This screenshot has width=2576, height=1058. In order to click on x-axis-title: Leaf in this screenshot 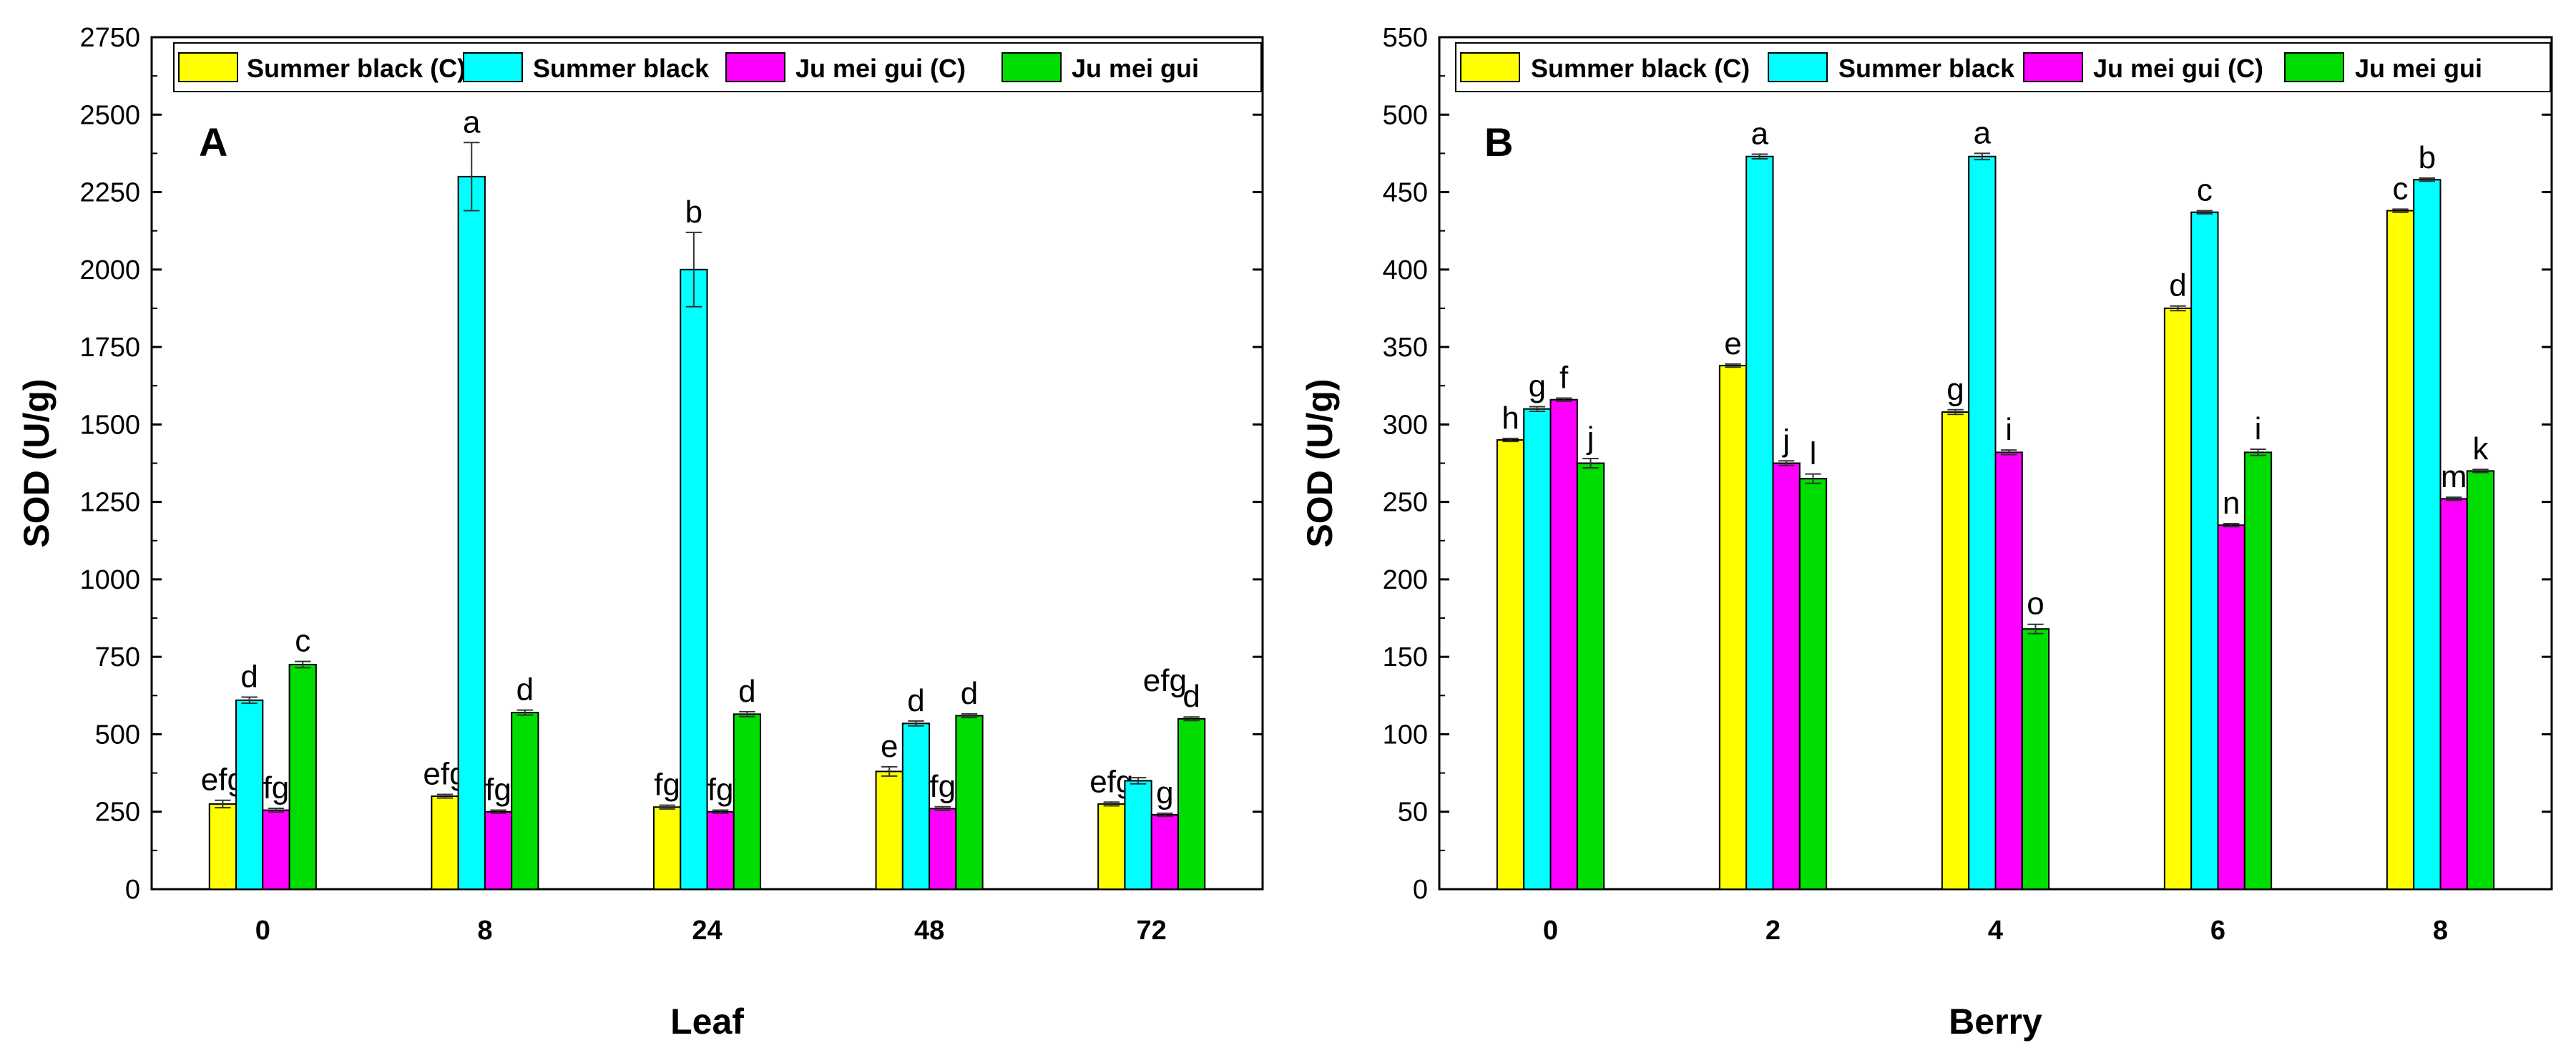, I will do `click(707, 1021)`.